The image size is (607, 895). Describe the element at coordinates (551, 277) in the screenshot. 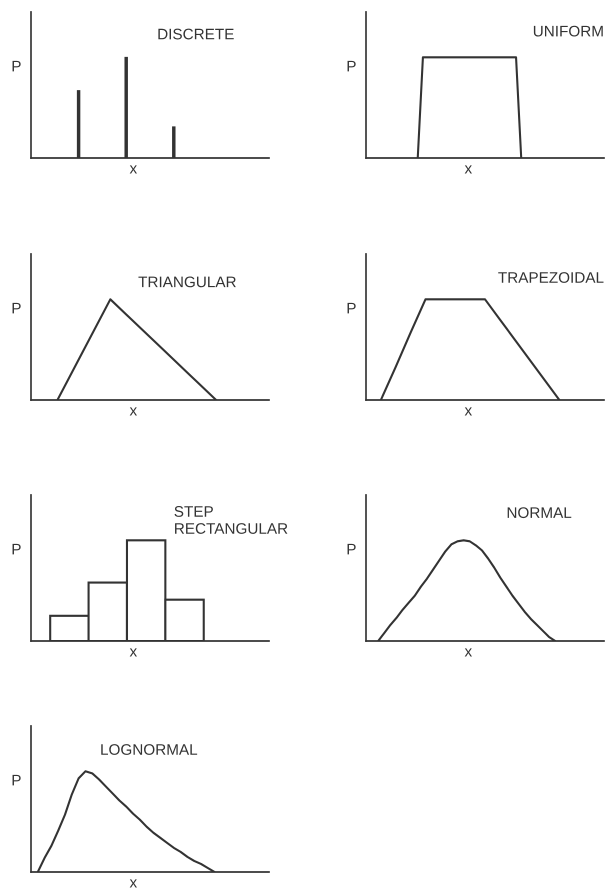

I see `chart-title: TRAPEZOIDAL` at that location.